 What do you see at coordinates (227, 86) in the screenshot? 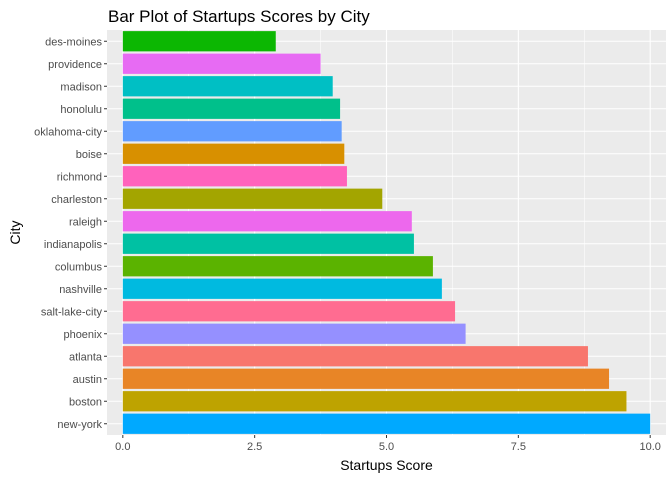
I see `bar-madison` at bounding box center [227, 86].